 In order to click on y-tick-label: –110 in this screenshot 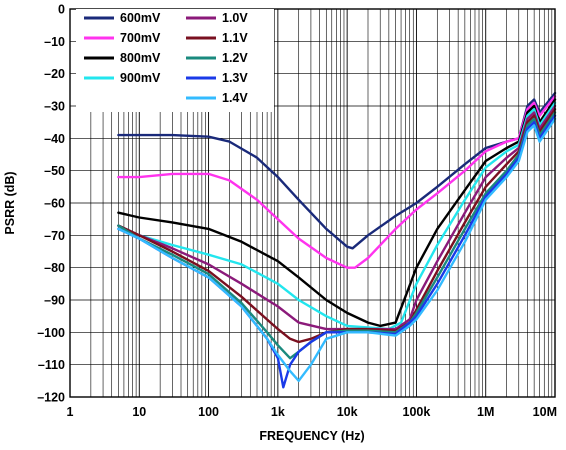, I will do `click(51, 365)`.